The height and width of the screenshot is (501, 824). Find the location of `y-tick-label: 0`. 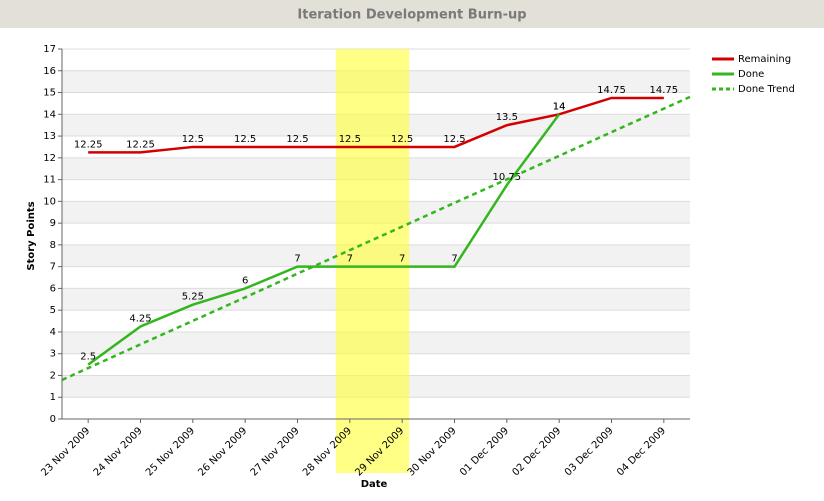

y-tick-label: 0 is located at coordinates (53, 419).